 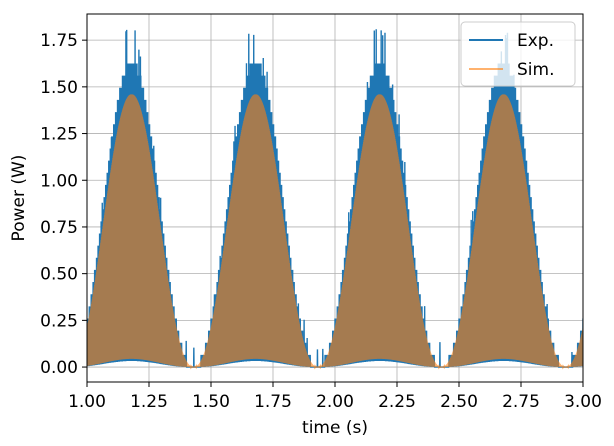 I want to click on y-tick-label: 1.50, so click(x=59, y=88).